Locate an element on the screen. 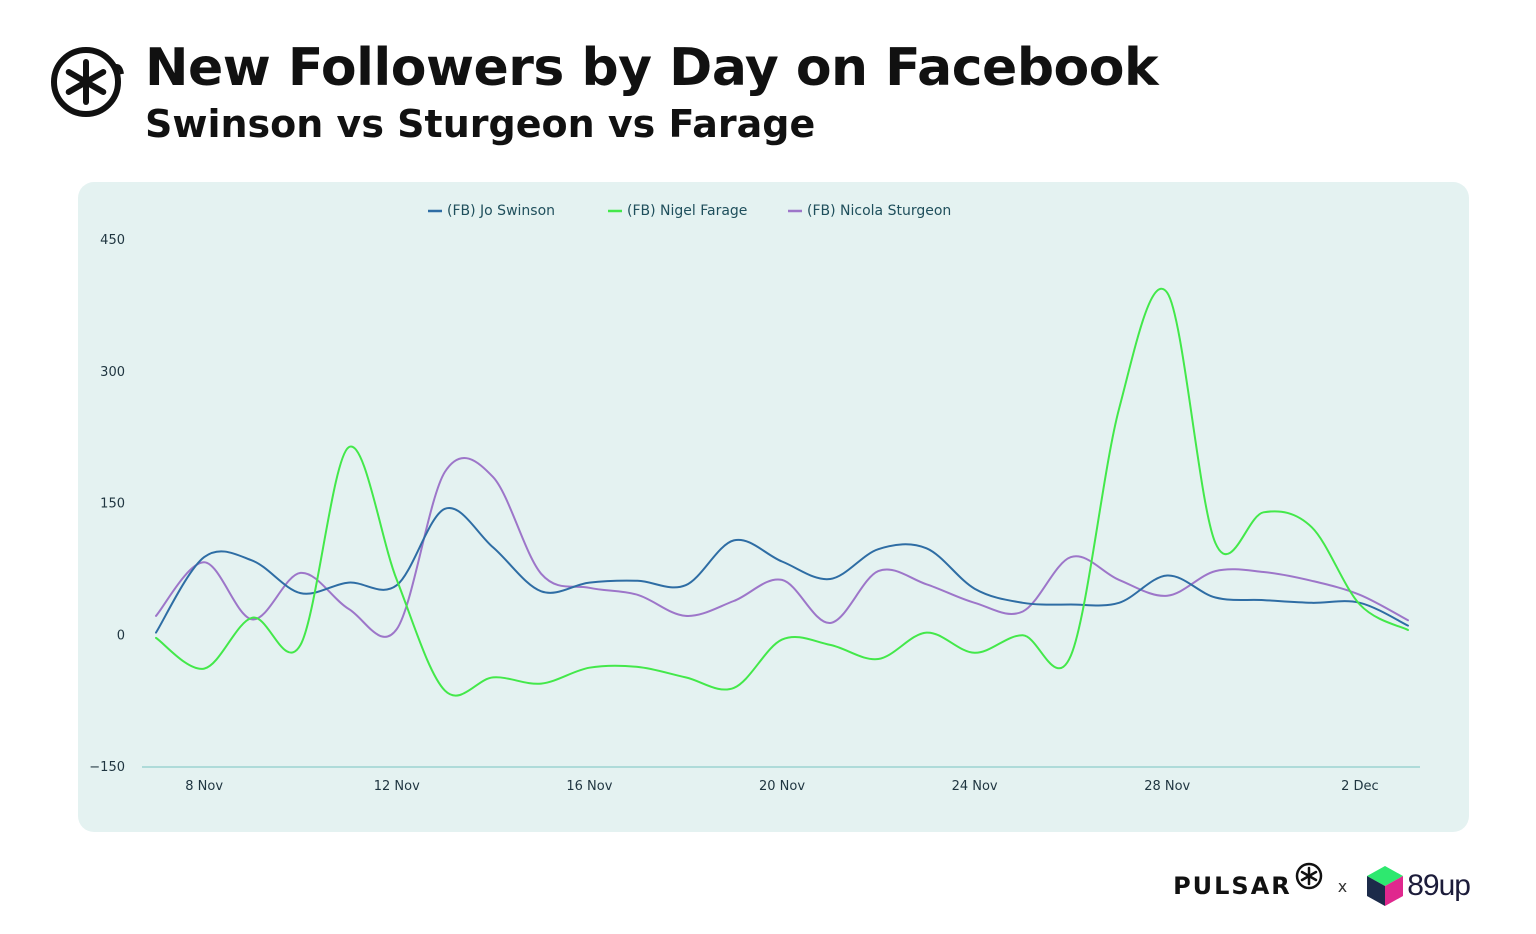 The image size is (1536, 934). y-tick-label: 450 is located at coordinates (112, 240).